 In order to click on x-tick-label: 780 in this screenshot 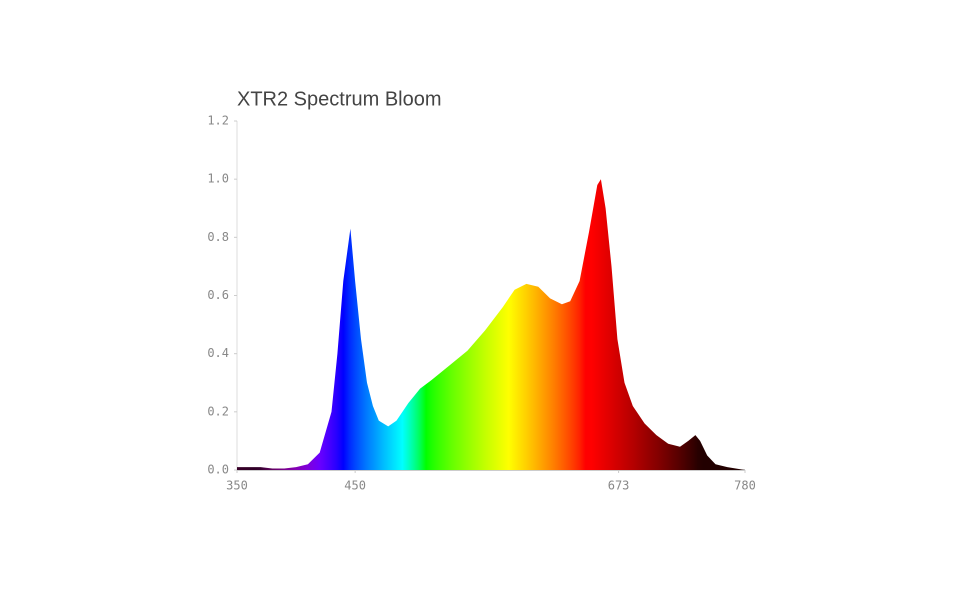, I will do `click(745, 486)`.